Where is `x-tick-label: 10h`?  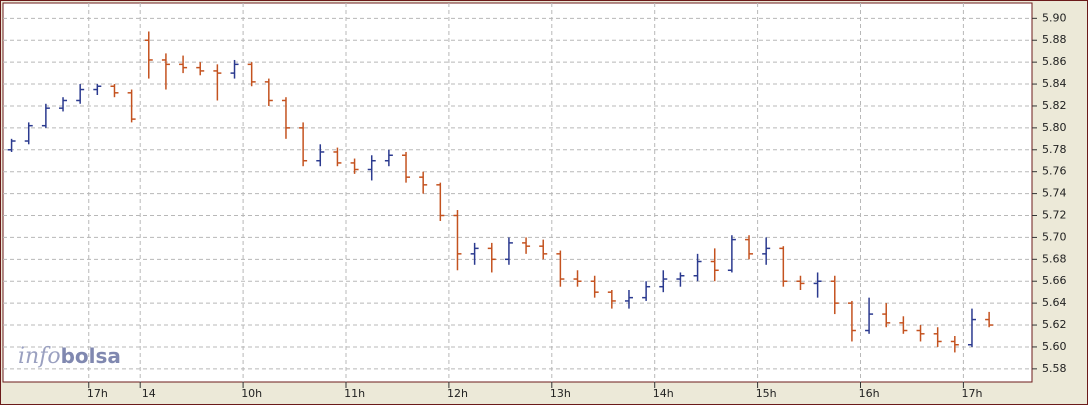 x-tick-label: 10h is located at coordinates (251, 393).